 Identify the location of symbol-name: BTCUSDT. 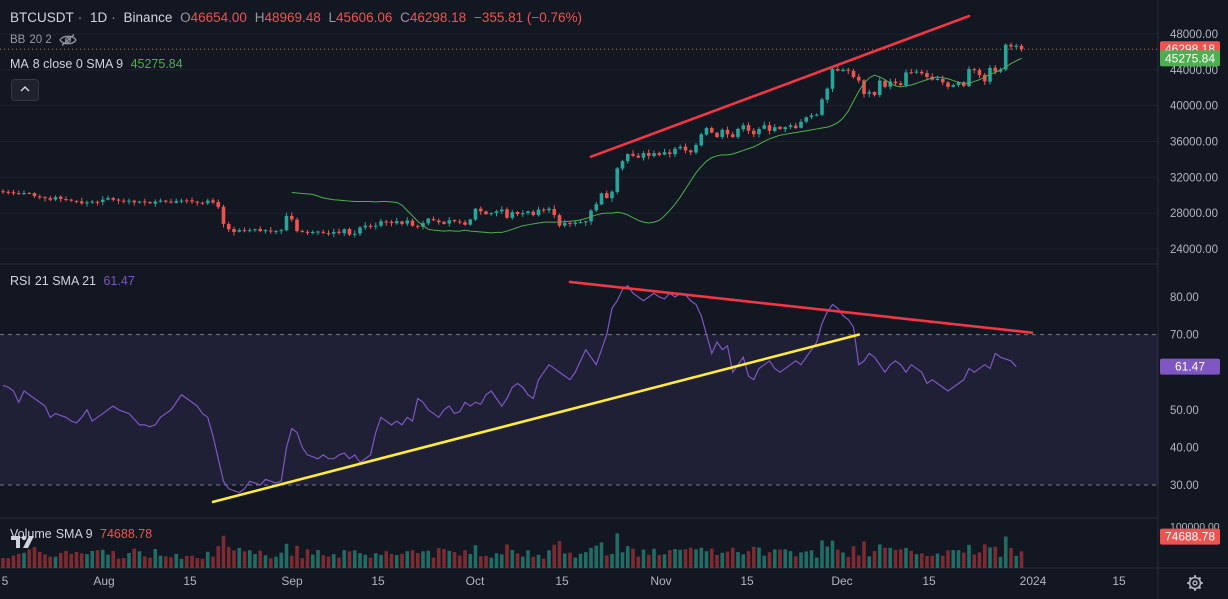
(42, 17).